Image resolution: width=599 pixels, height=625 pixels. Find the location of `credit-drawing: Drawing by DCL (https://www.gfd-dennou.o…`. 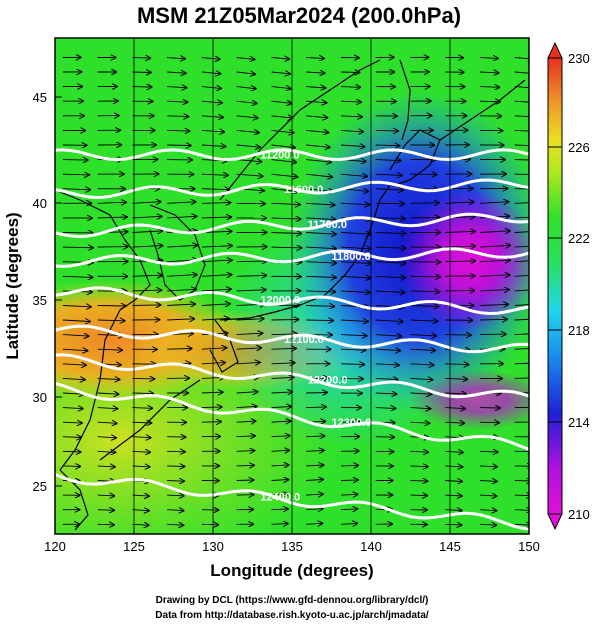

credit-drawing: Drawing by DCL (https://www.gfd-dennou.o… is located at coordinates (292, 600).